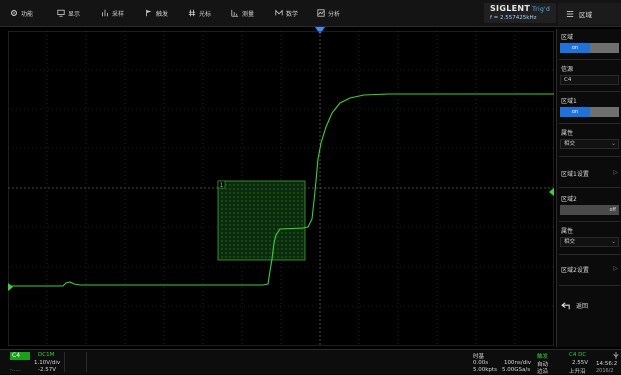 The width and height of the screenshot is (621, 375). Describe the element at coordinates (589, 305) in the screenshot. I see `back-button: 返回` at that location.